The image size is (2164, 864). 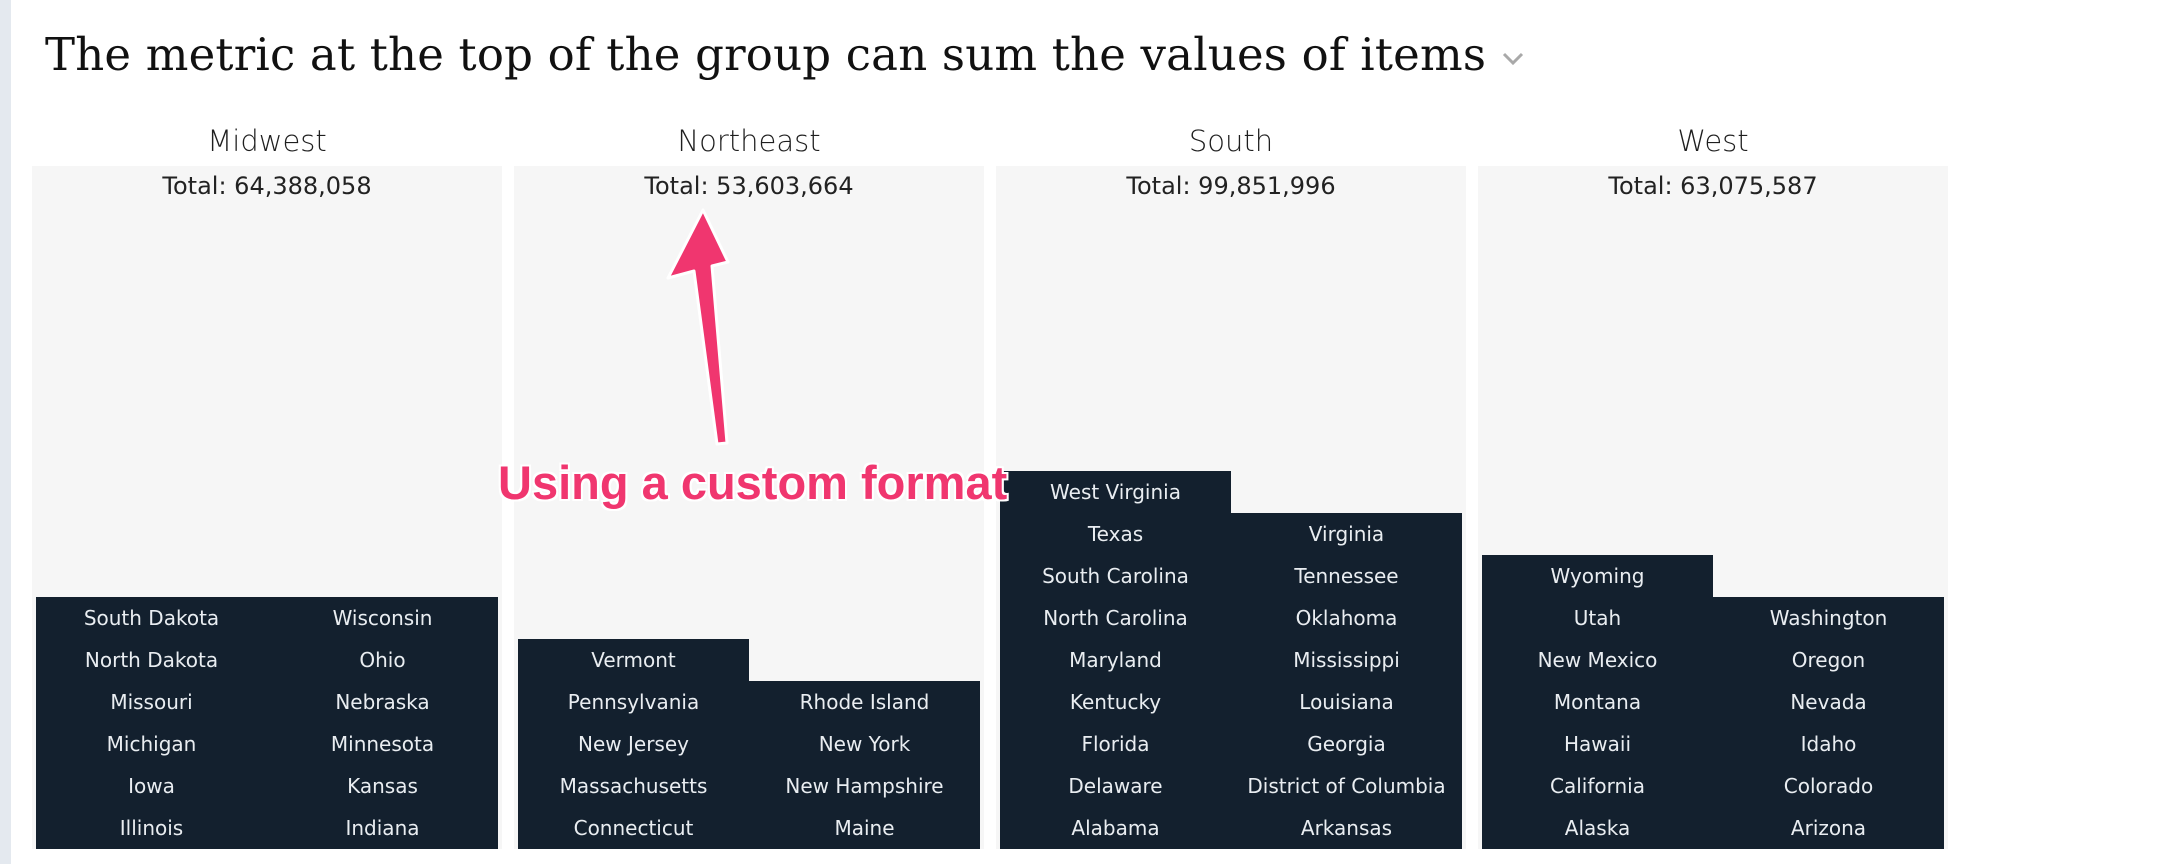 What do you see at coordinates (1828, 702) in the screenshot?
I see `state-tile: Nevada` at bounding box center [1828, 702].